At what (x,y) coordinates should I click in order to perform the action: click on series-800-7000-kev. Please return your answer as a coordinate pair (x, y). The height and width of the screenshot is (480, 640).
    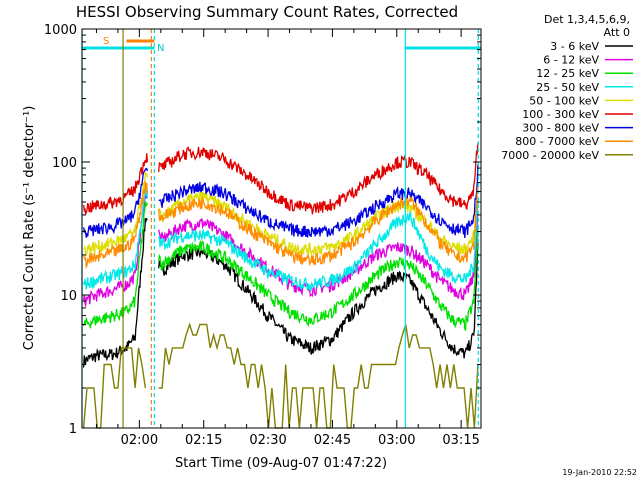
    Looking at the image, I should click on (281, 225).